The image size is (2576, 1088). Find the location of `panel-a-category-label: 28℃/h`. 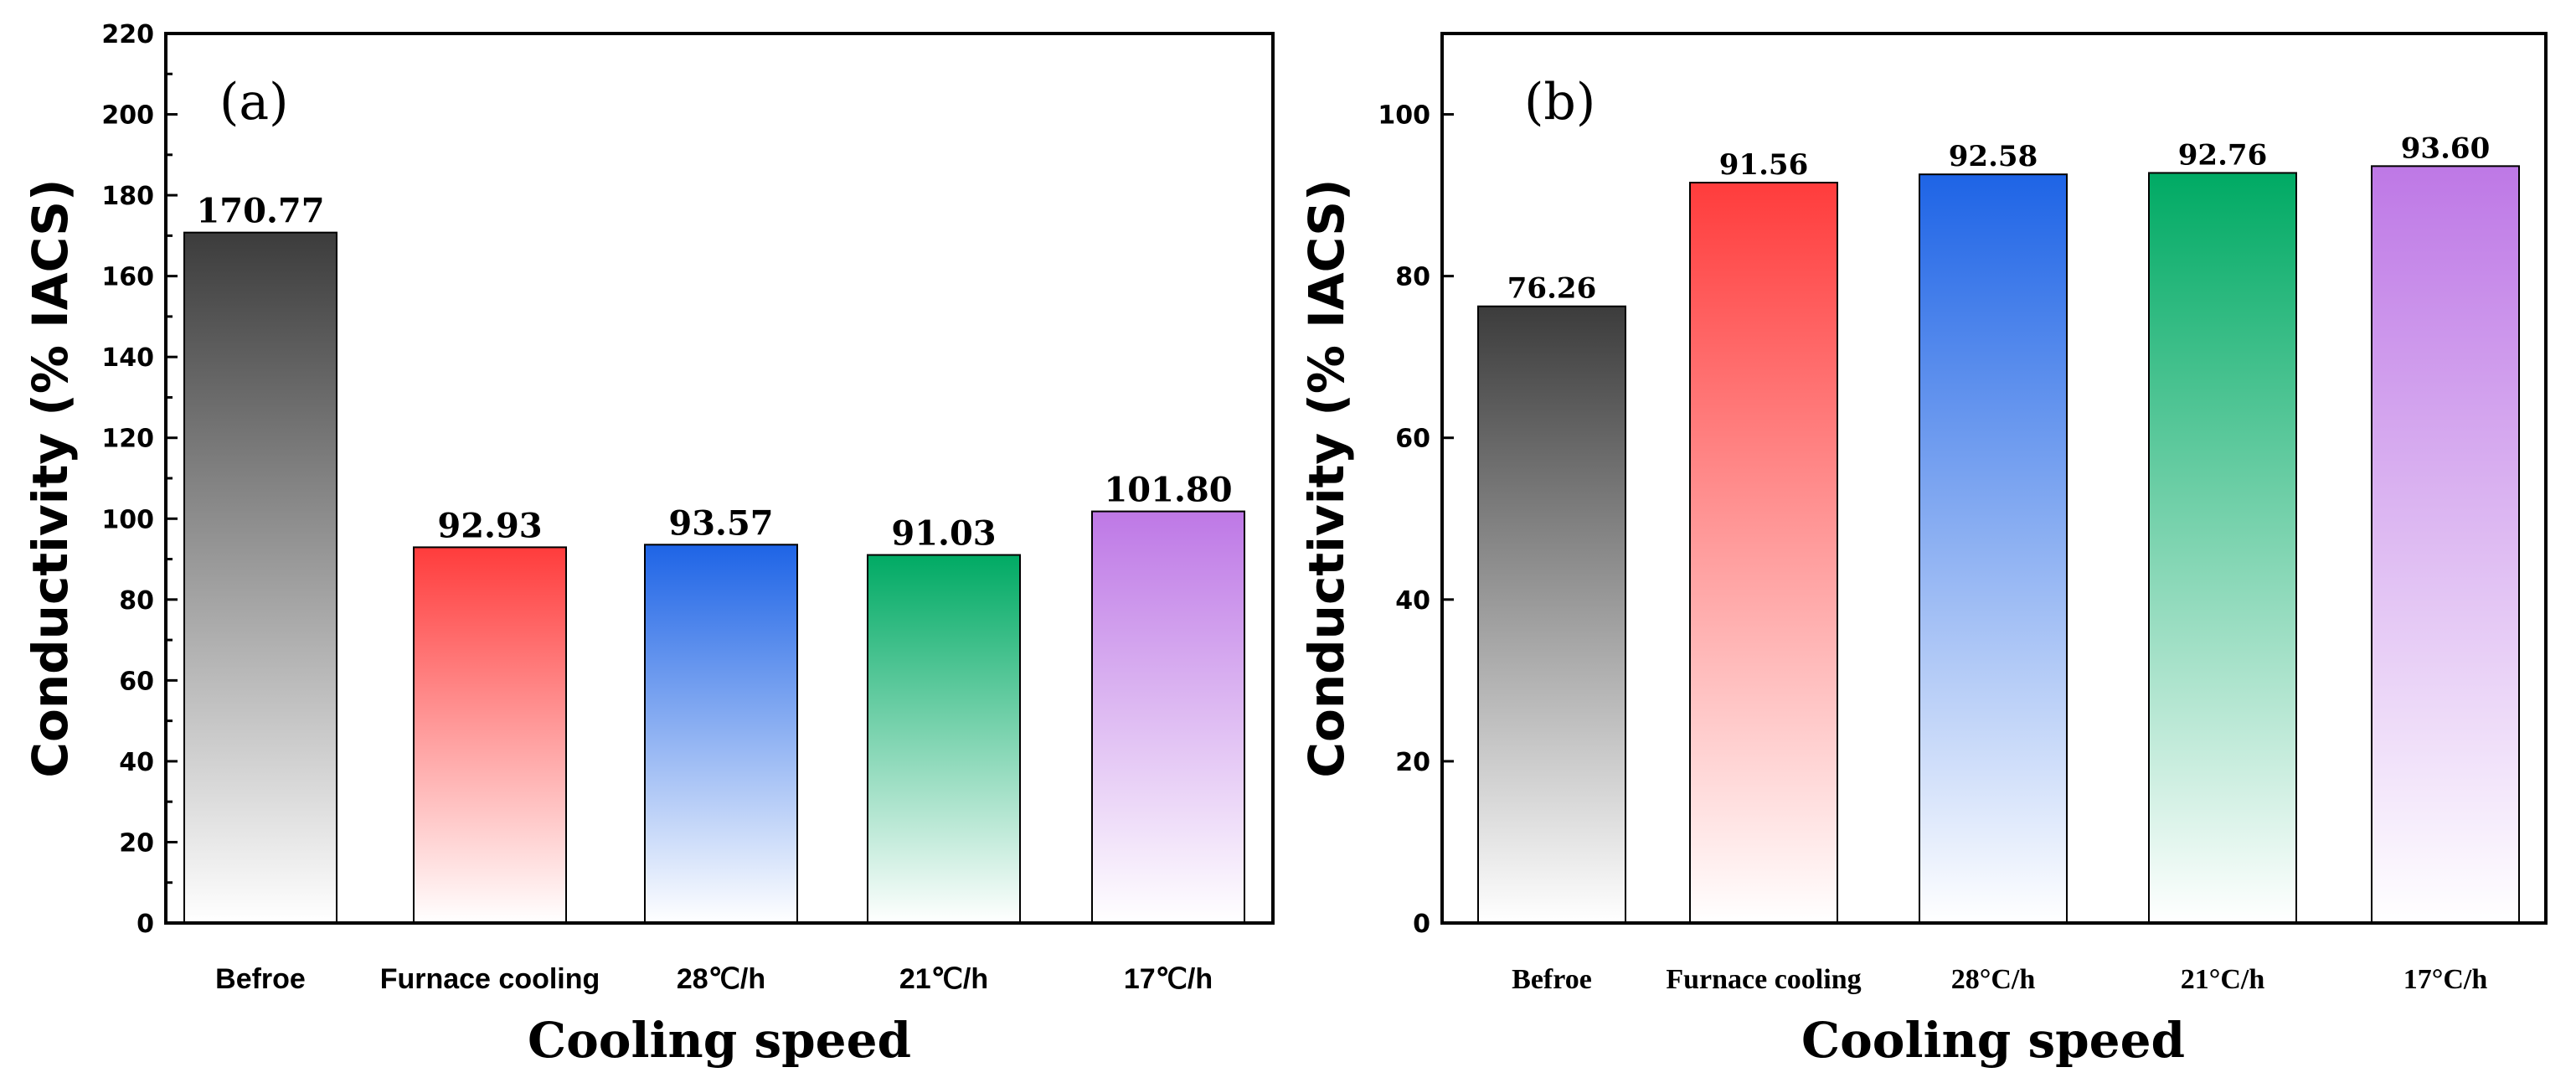

panel-a-category-label: 28℃/h is located at coordinates (721, 979).